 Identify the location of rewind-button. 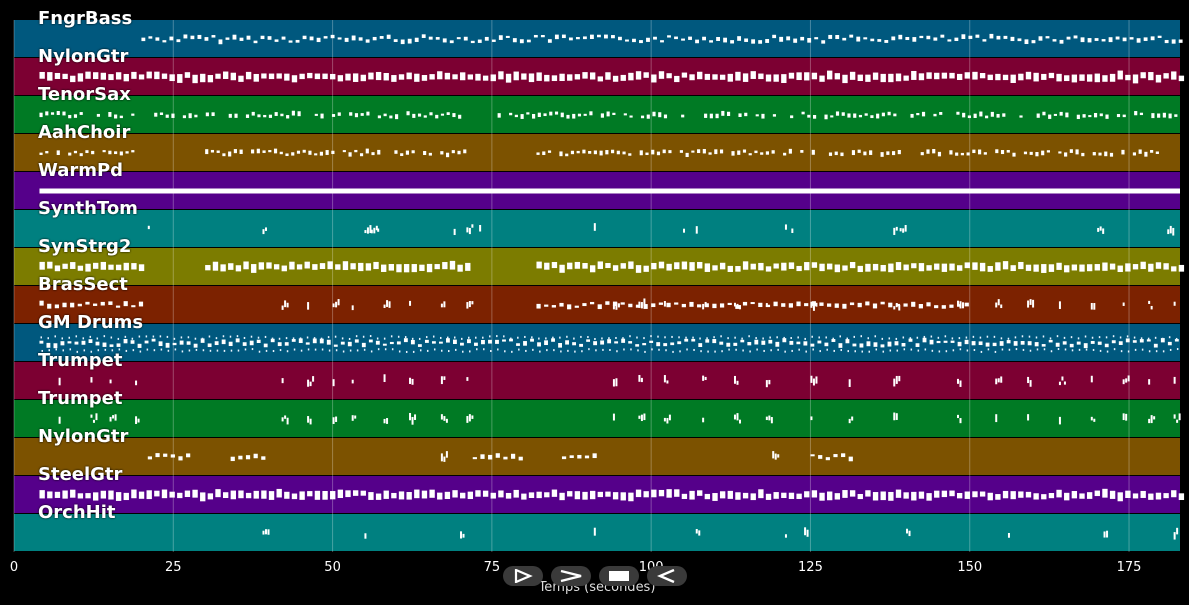
(667, 576).